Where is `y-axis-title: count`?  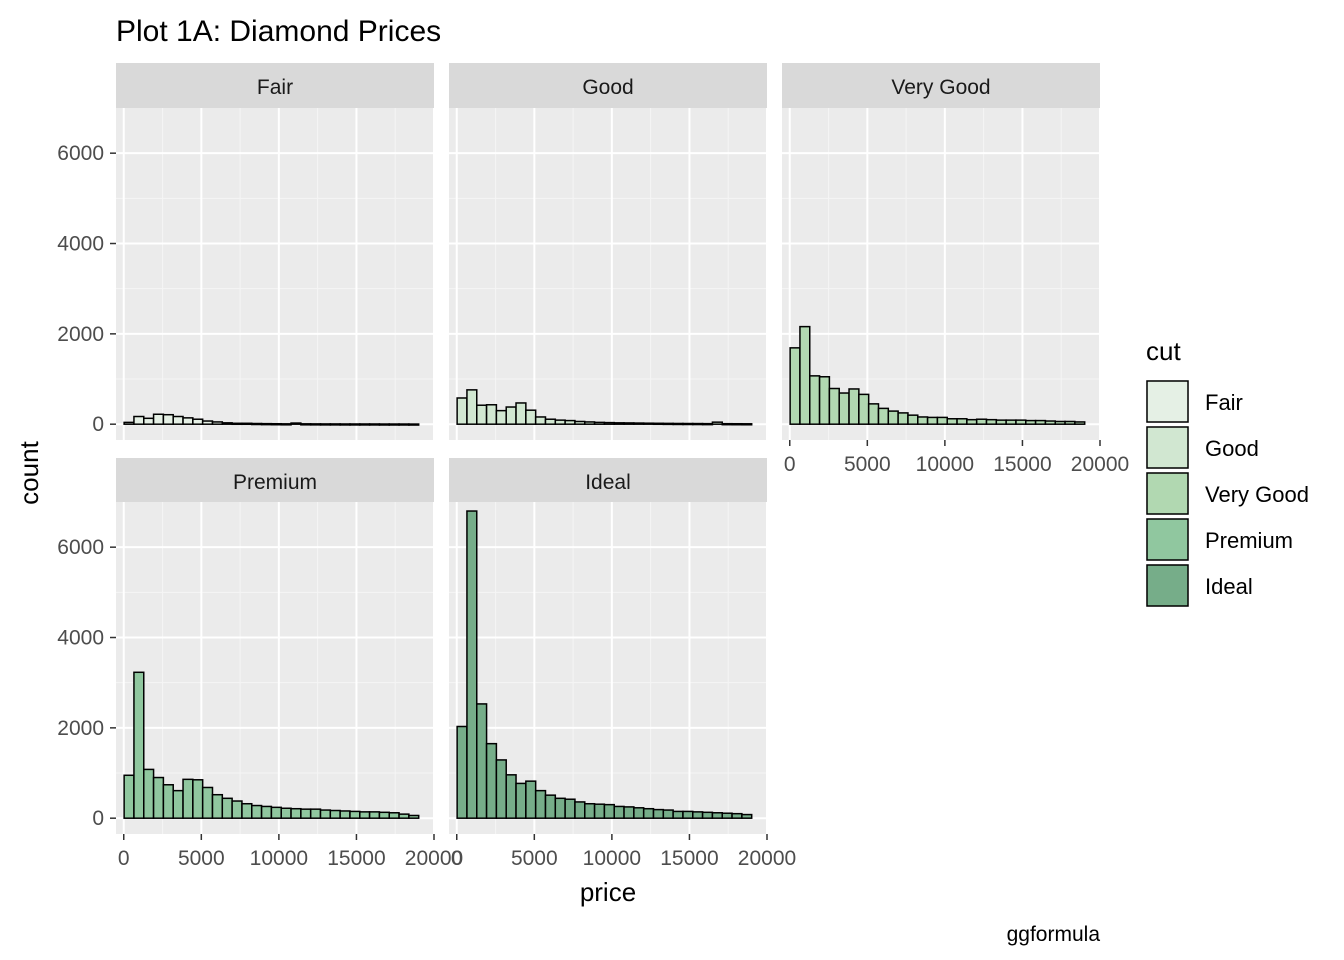
y-axis-title: count is located at coordinates (29, 472).